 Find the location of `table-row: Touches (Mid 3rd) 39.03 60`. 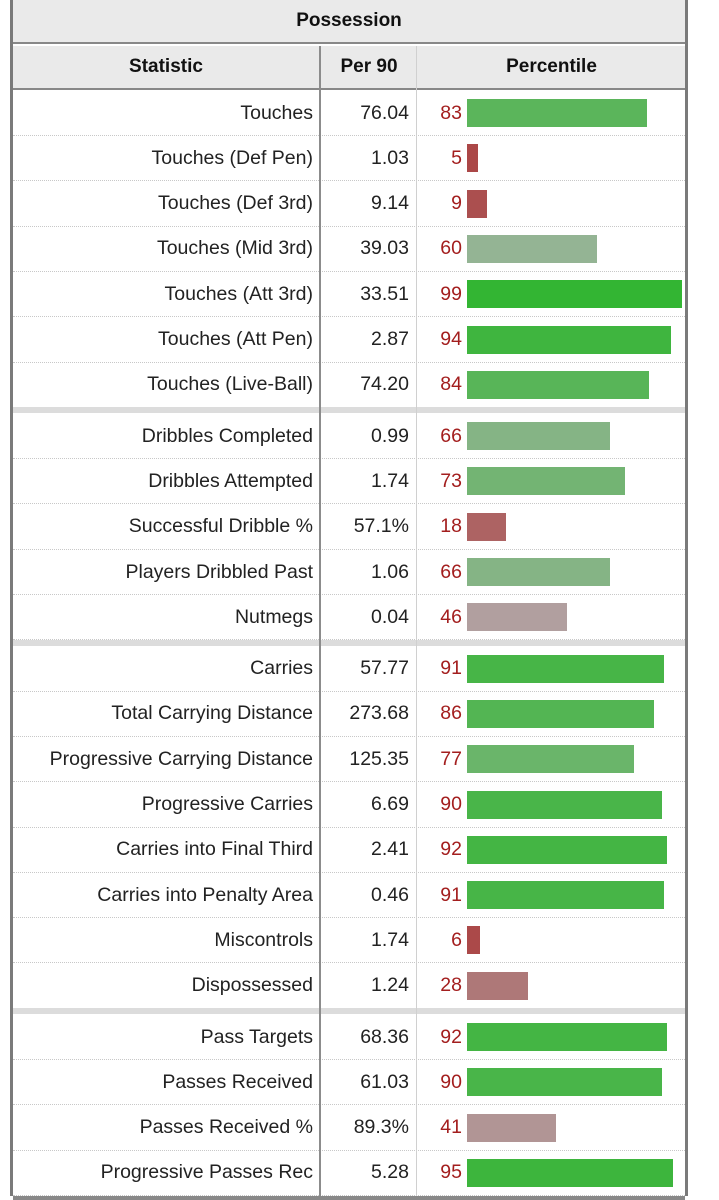

table-row: Touches (Mid 3rd) 39.03 60 is located at coordinates (349, 249).